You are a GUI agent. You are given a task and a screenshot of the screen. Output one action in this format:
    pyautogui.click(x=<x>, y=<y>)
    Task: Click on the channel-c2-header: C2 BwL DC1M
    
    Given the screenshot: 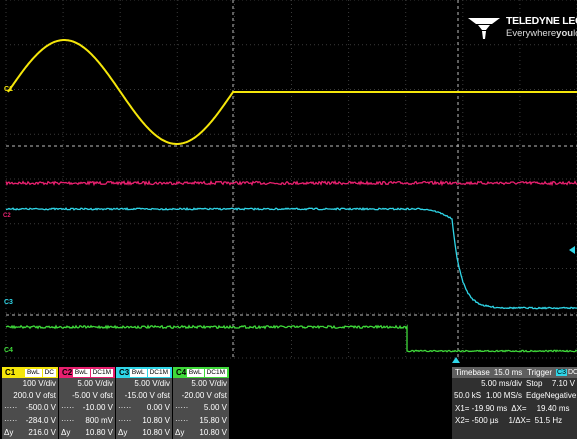 What is the action you would take?
    pyautogui.click(x=87, y=372)
    